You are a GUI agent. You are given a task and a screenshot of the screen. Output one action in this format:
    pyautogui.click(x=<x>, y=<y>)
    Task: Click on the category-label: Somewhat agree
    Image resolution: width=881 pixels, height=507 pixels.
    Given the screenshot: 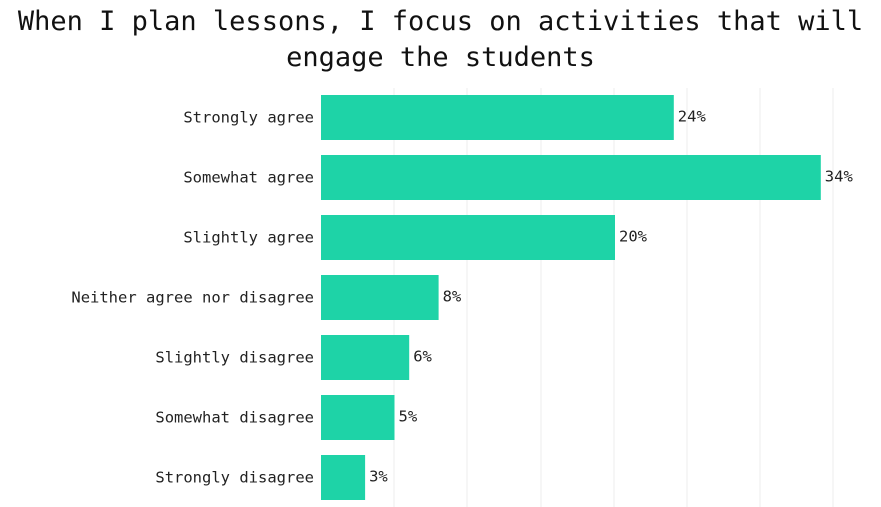 What is the action you would take?
    pyautogui.click(x=248, y=178)
    